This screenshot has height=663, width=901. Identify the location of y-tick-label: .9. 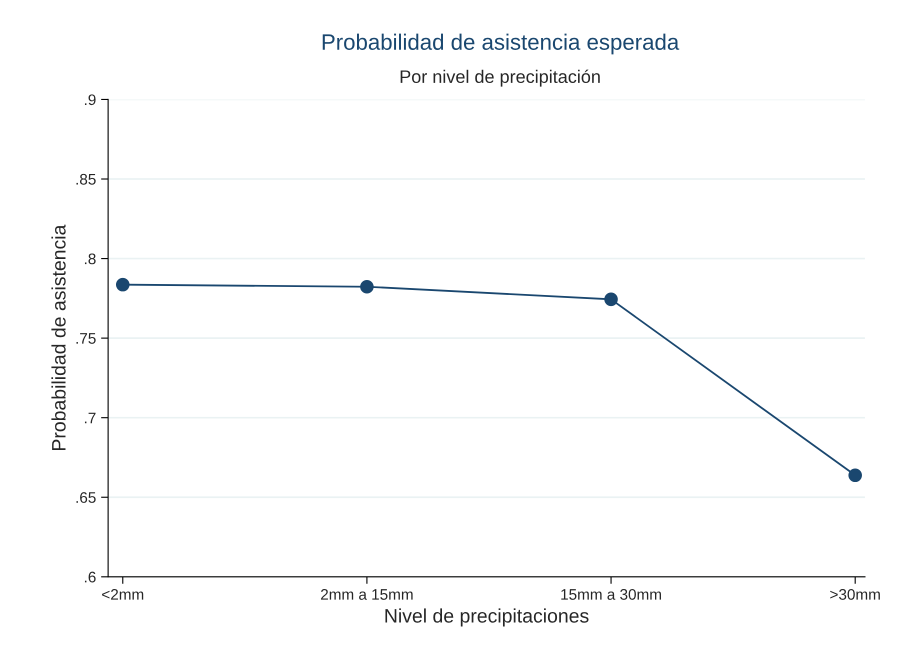
(90, 100).